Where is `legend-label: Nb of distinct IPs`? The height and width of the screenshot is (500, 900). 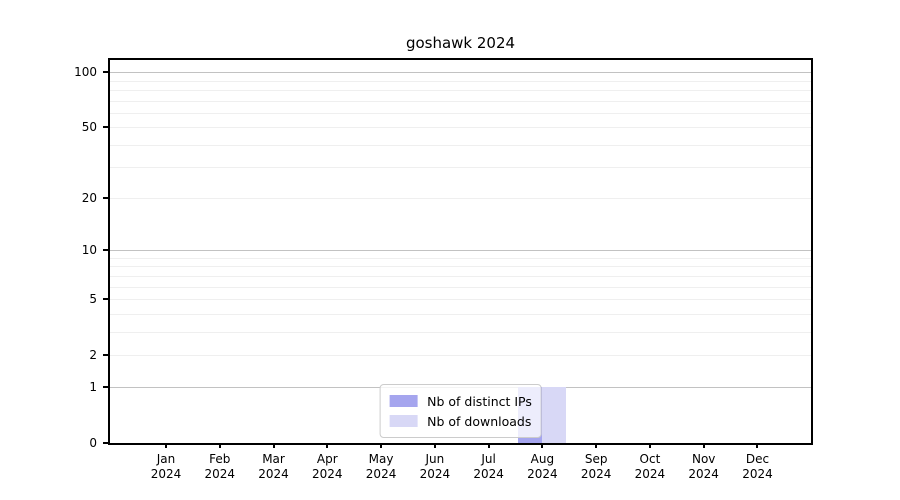
legend-label: Nb of distinct IPs is located at coordinates (479, 401).